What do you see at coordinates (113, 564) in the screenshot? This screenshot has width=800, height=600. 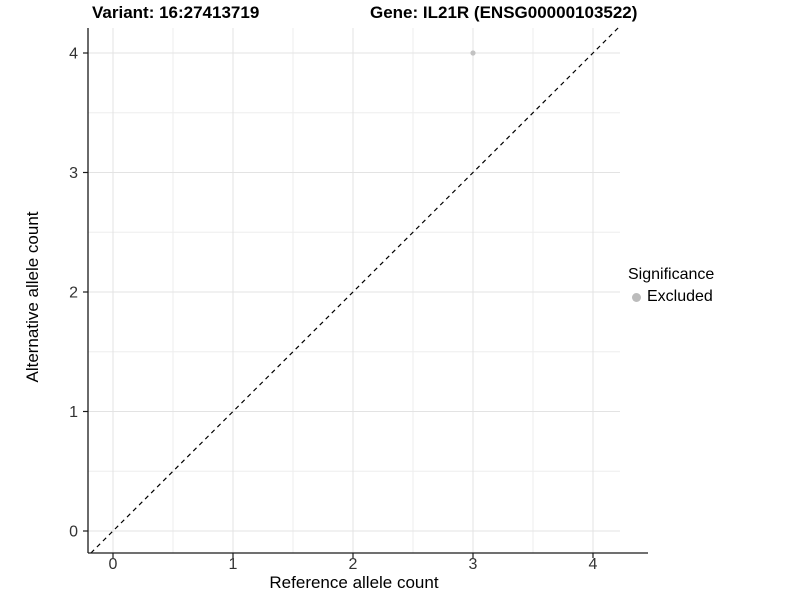 I see `x-tick-label: 0` at bounding box center [113, 564].